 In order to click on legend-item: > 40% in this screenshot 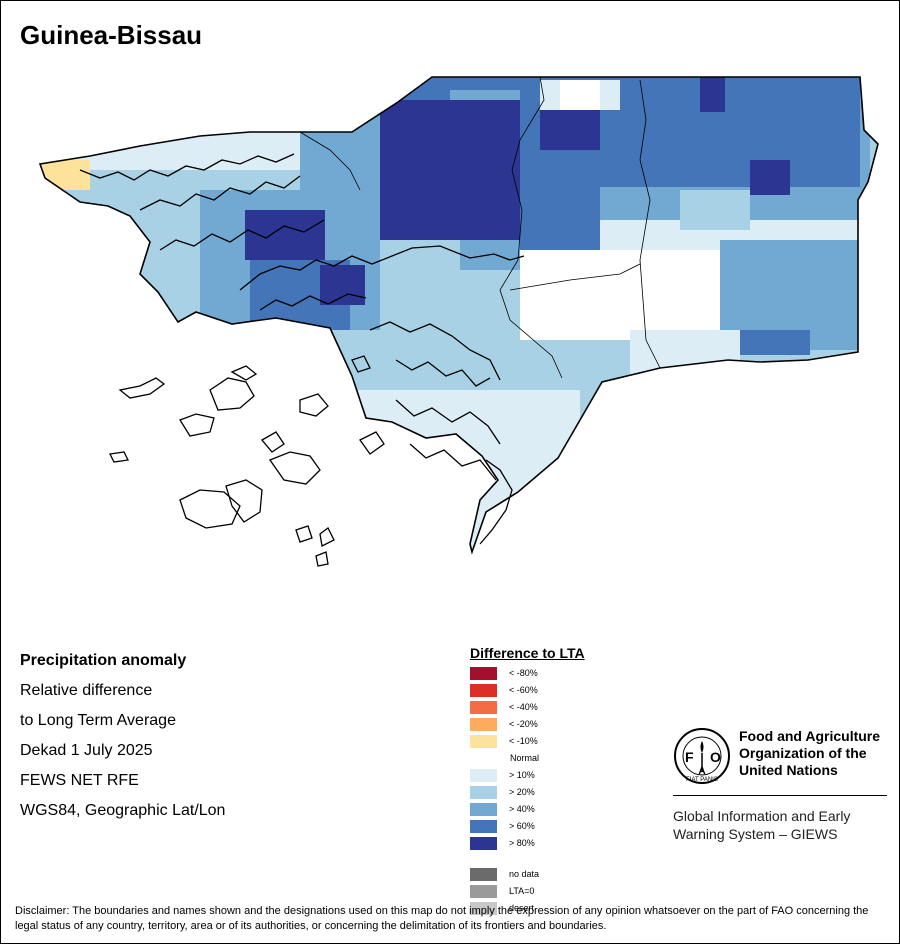, I will do `click(527, 809)`.